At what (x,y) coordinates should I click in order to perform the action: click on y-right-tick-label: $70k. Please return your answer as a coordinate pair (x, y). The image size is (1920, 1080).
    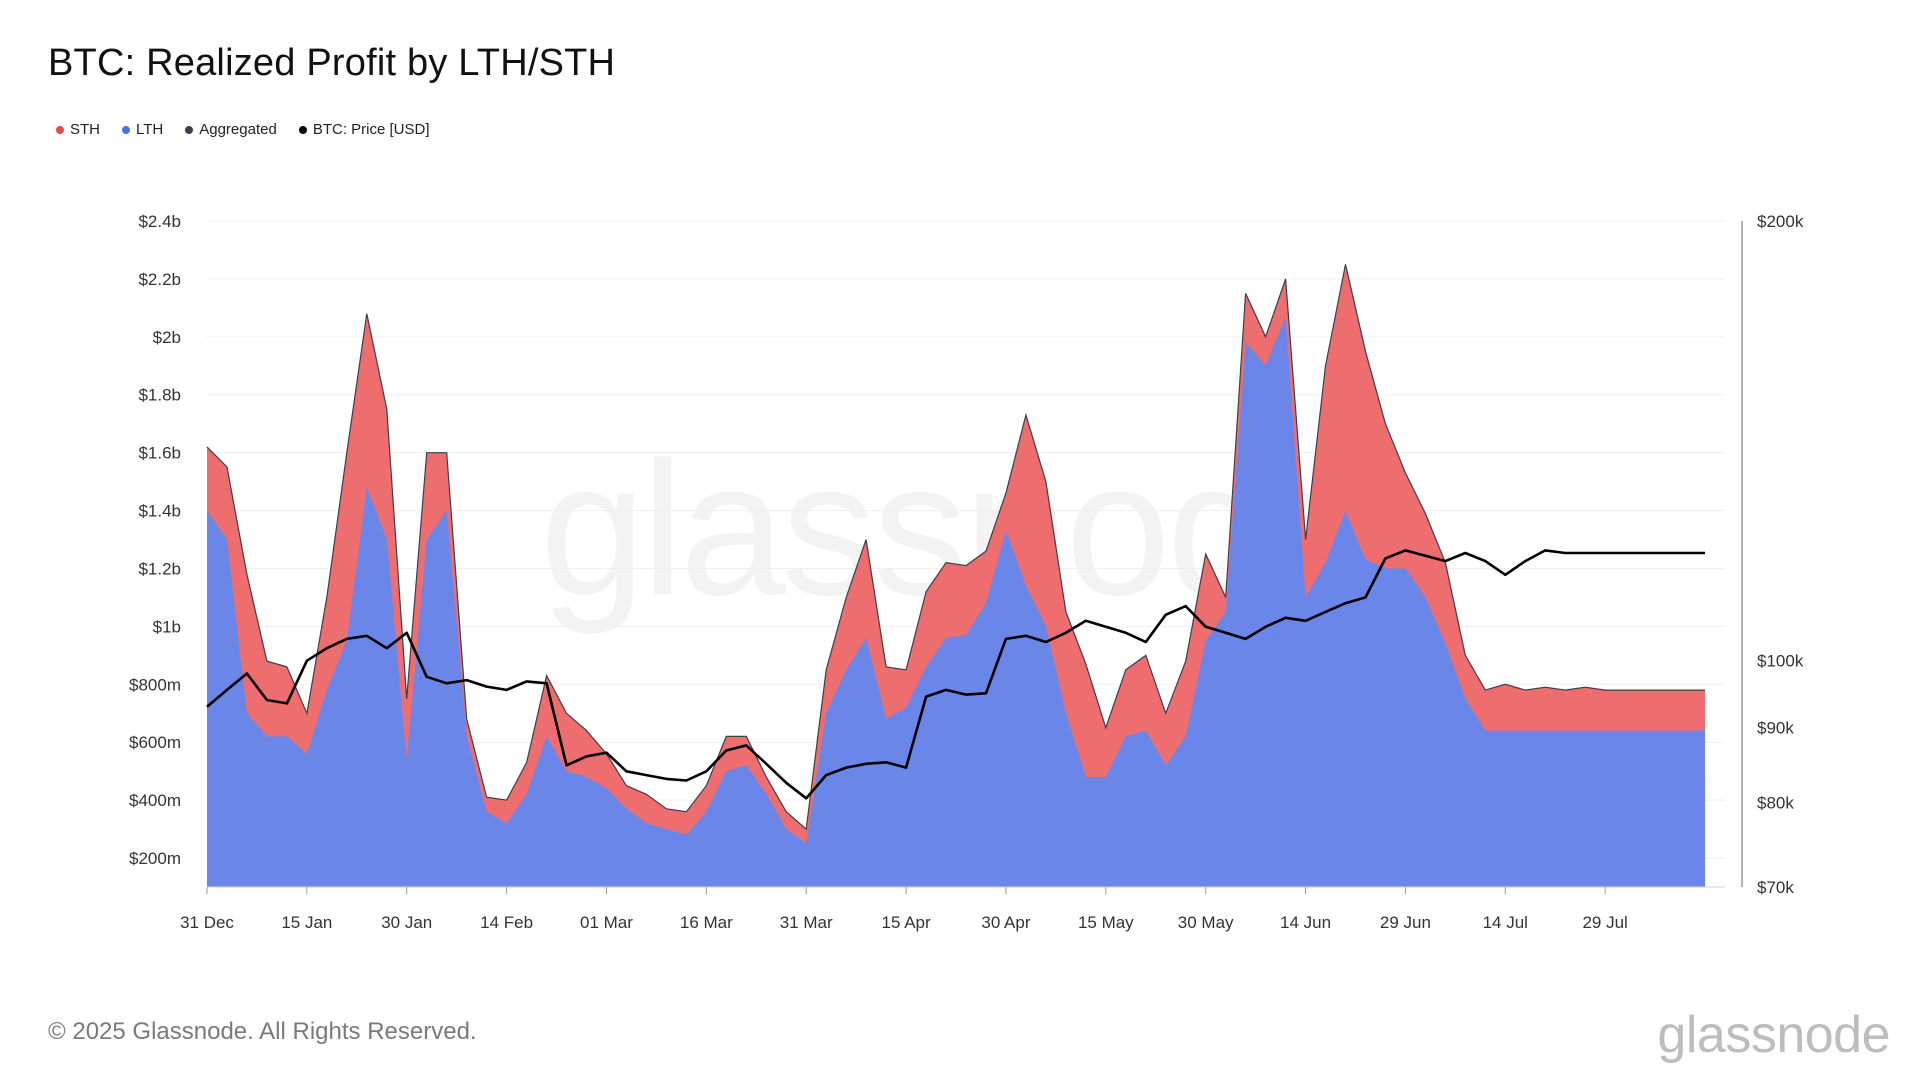
    Looking at the image, I should click on (1775, 887).